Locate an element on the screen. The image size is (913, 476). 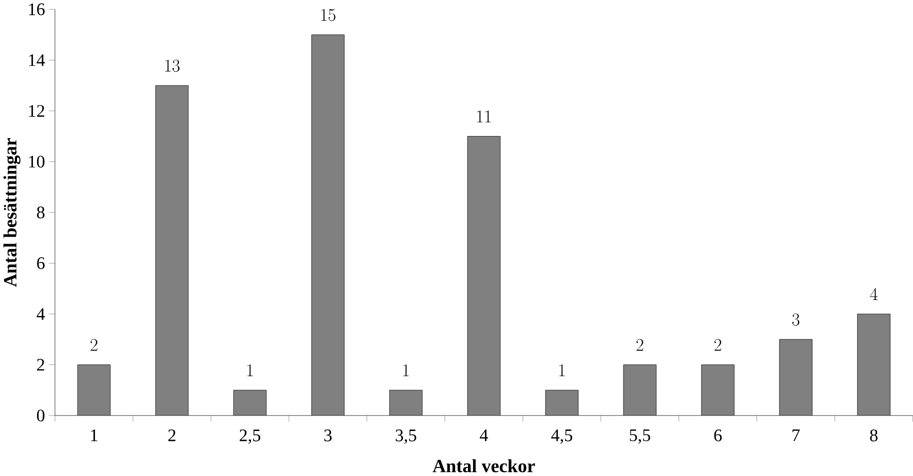
x-tick-label: 7 is located at coordinates (796, 436).